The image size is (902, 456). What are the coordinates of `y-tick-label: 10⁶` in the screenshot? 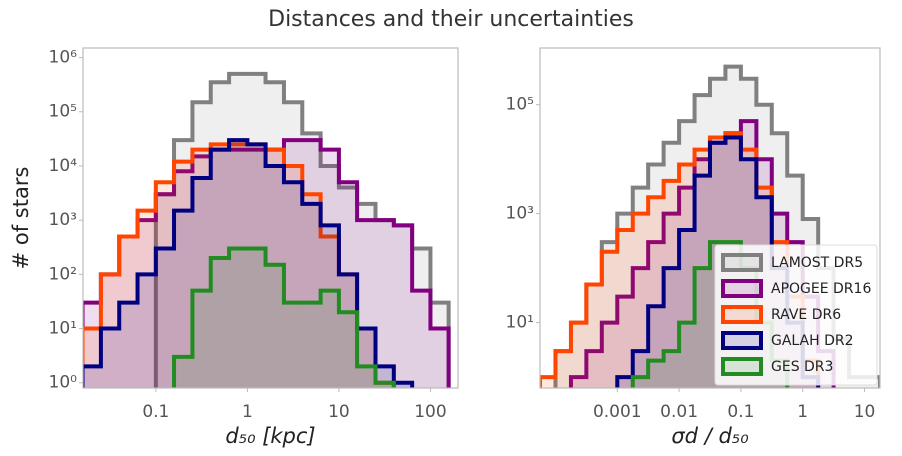 It's located at (63, 58).